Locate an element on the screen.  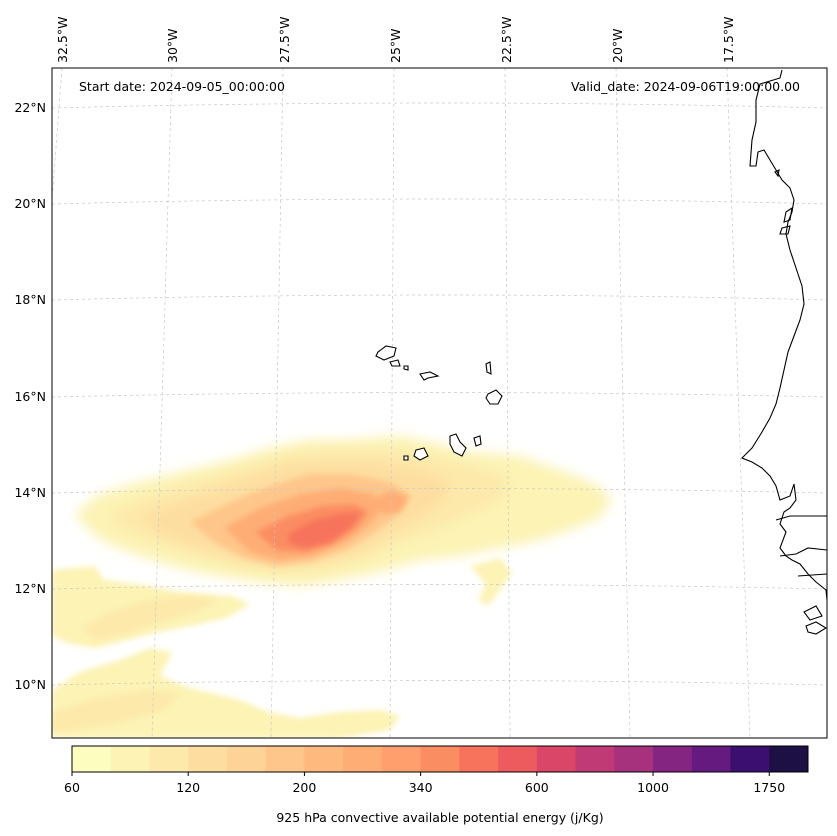
island-fogo is located at coordinates (421, 454).